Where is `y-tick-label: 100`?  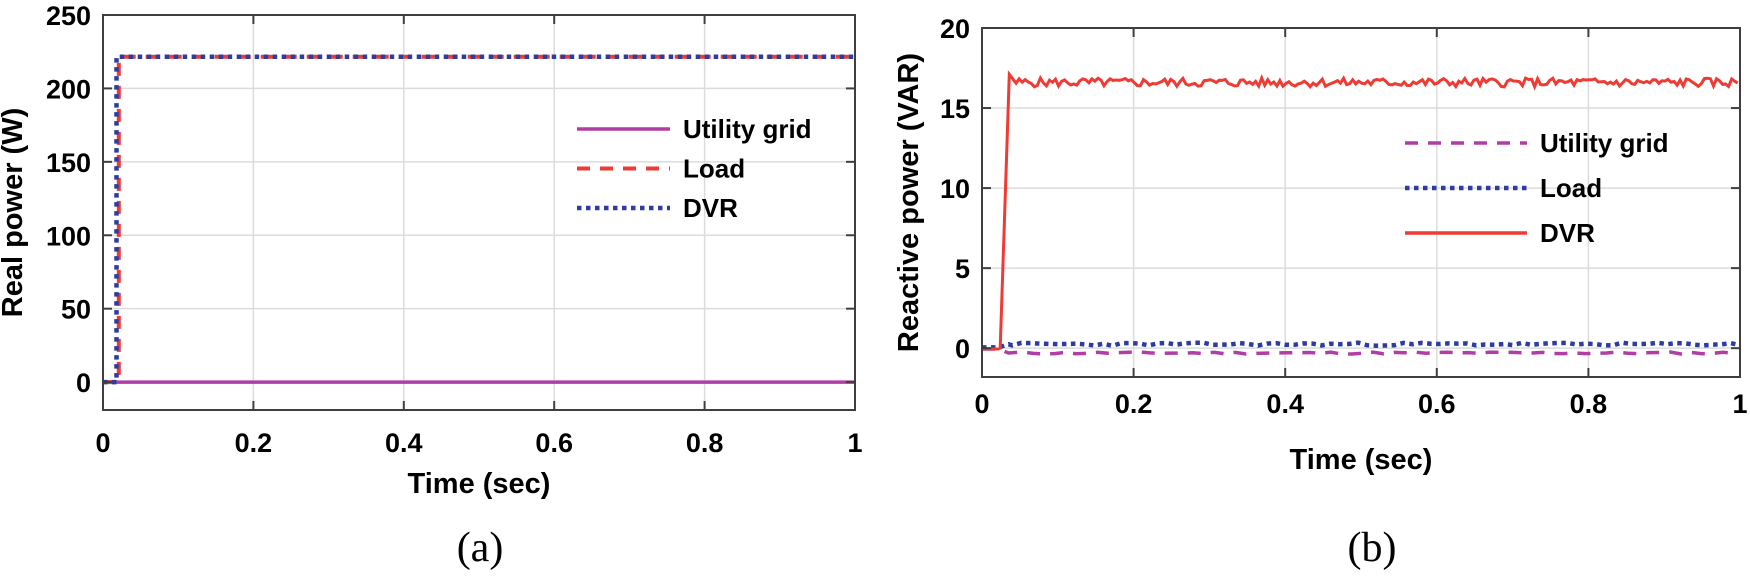 y-tick-label: 100 is located at coordinates (68, 236).